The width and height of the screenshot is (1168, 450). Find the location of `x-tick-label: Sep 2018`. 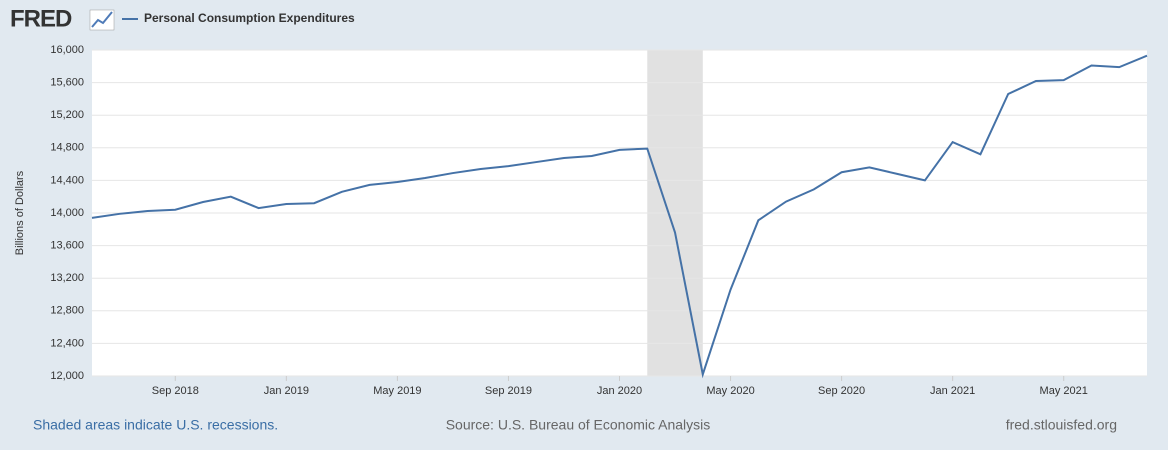

x-tick-label: Sep 2018 is located at coordinates (175, 391).